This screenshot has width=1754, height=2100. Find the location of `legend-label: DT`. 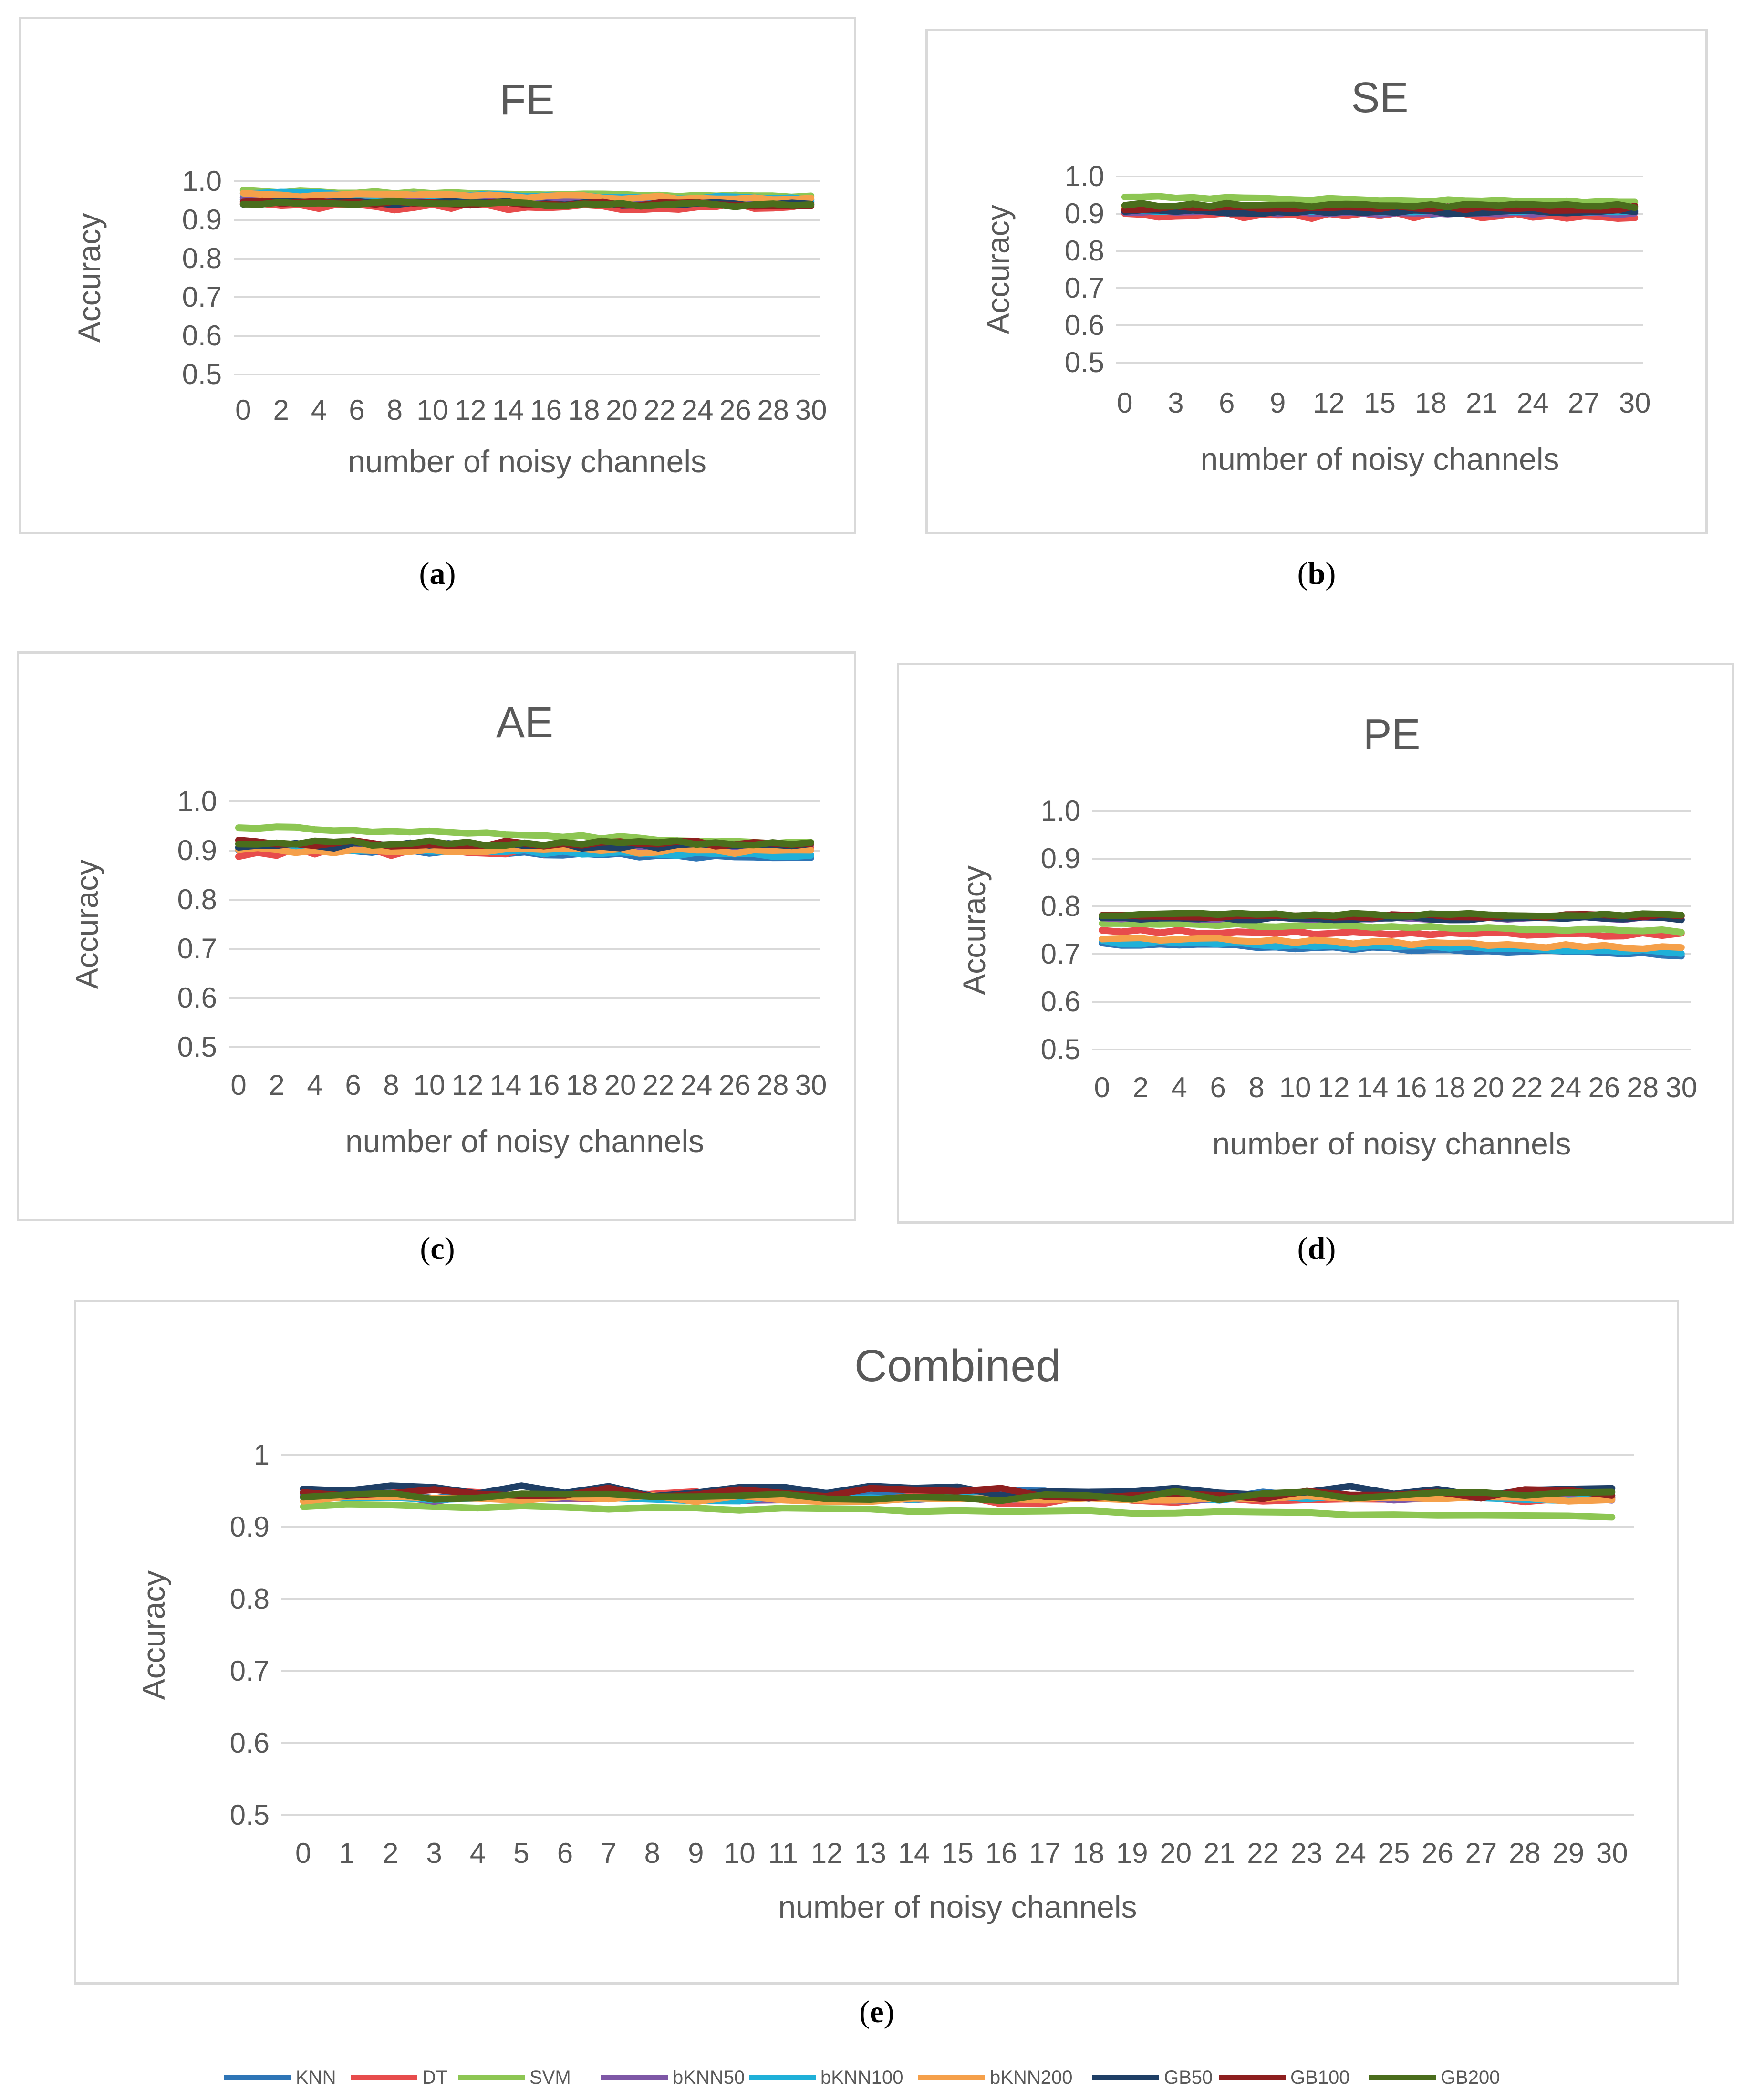

legend-label: DT is located at coordinates (435, 2078).